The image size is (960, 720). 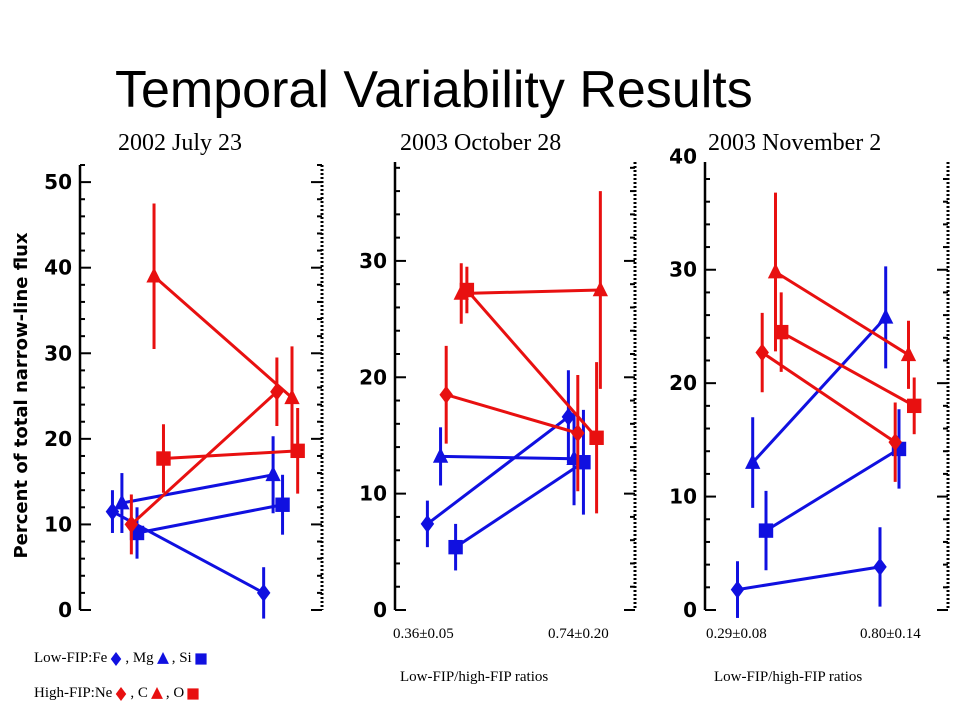 What do you see at coordinates (423, 634) in the screenshot?
I see `ratio-oct-first: 0.36±0.05` at bounding box center [423, 634].